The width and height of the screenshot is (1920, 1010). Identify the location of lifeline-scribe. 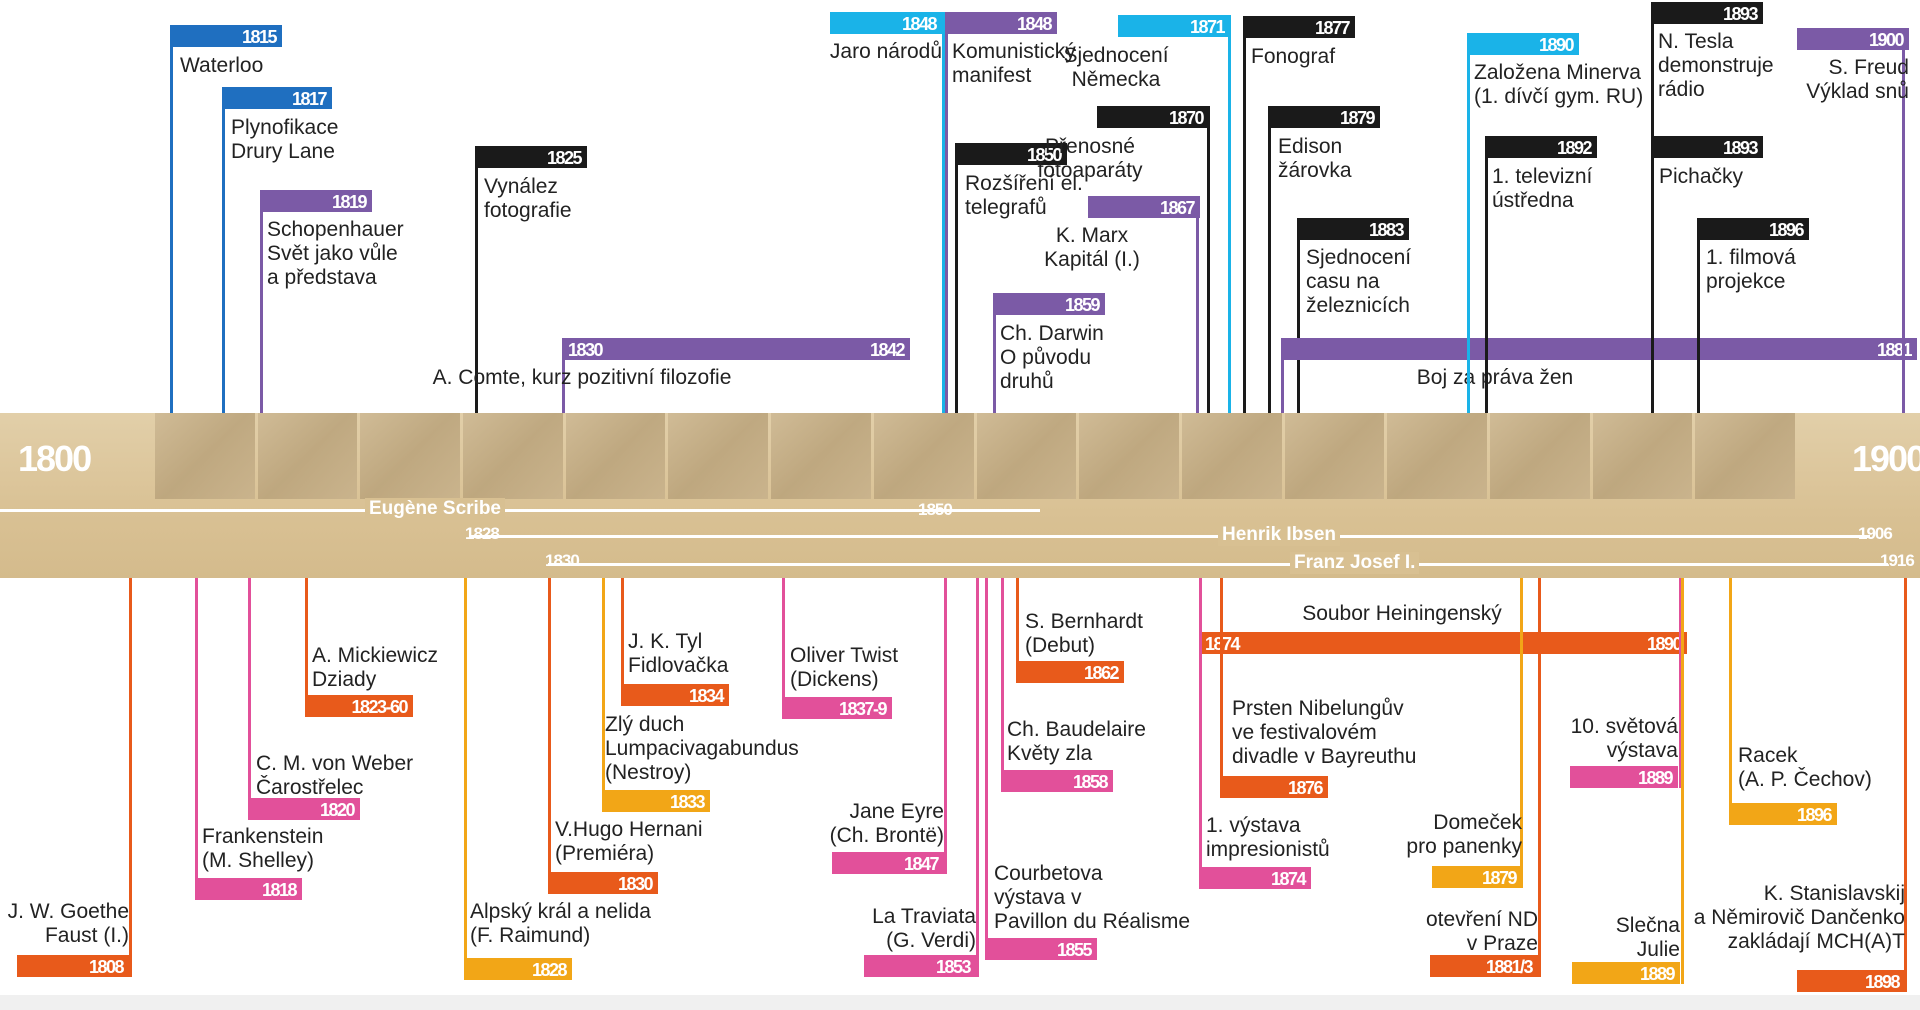
(520, 510).